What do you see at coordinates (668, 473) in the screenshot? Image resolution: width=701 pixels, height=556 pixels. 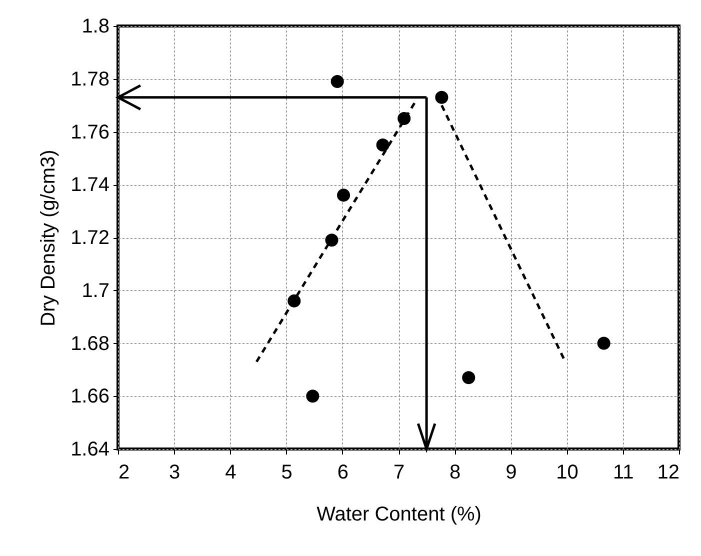 I see `x-tick-label: 12` at bounding box center [668, 473].